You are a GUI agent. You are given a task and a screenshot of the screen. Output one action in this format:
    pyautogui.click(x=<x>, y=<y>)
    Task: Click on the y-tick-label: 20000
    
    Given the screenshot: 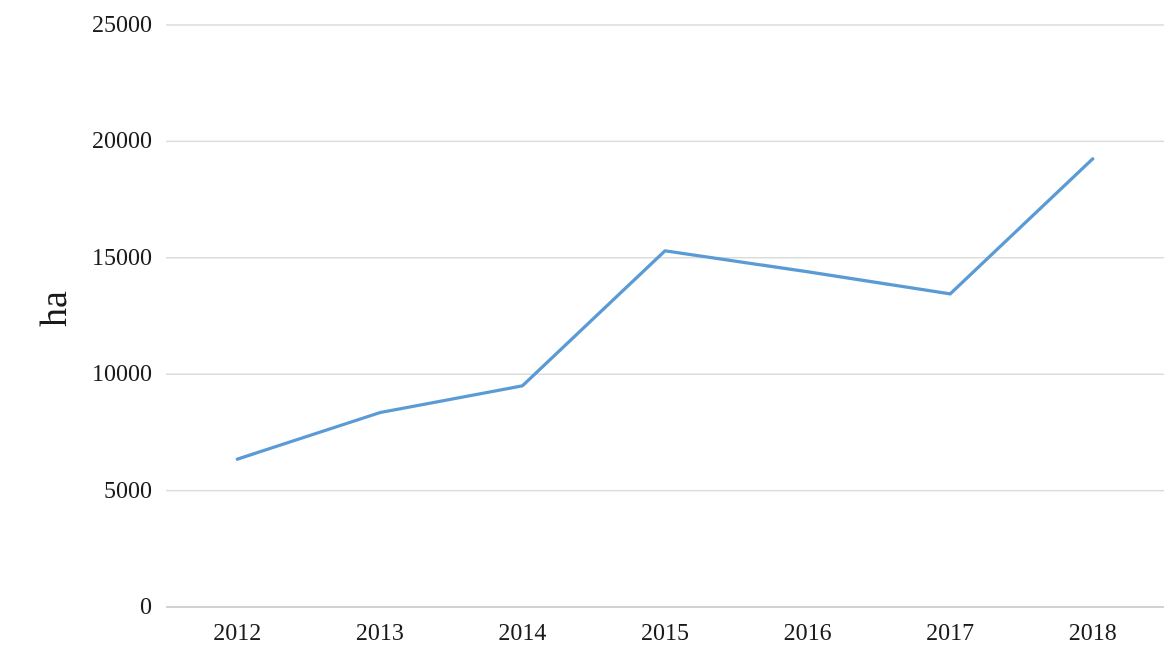 What is the action you would take?
    pyautogui.click(x=122, y=141)
    